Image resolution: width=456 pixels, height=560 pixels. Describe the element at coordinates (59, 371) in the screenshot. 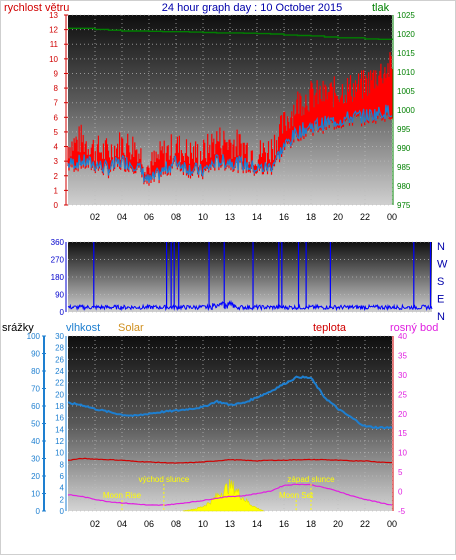

I see `humidity-tick-label: 24` at that location.